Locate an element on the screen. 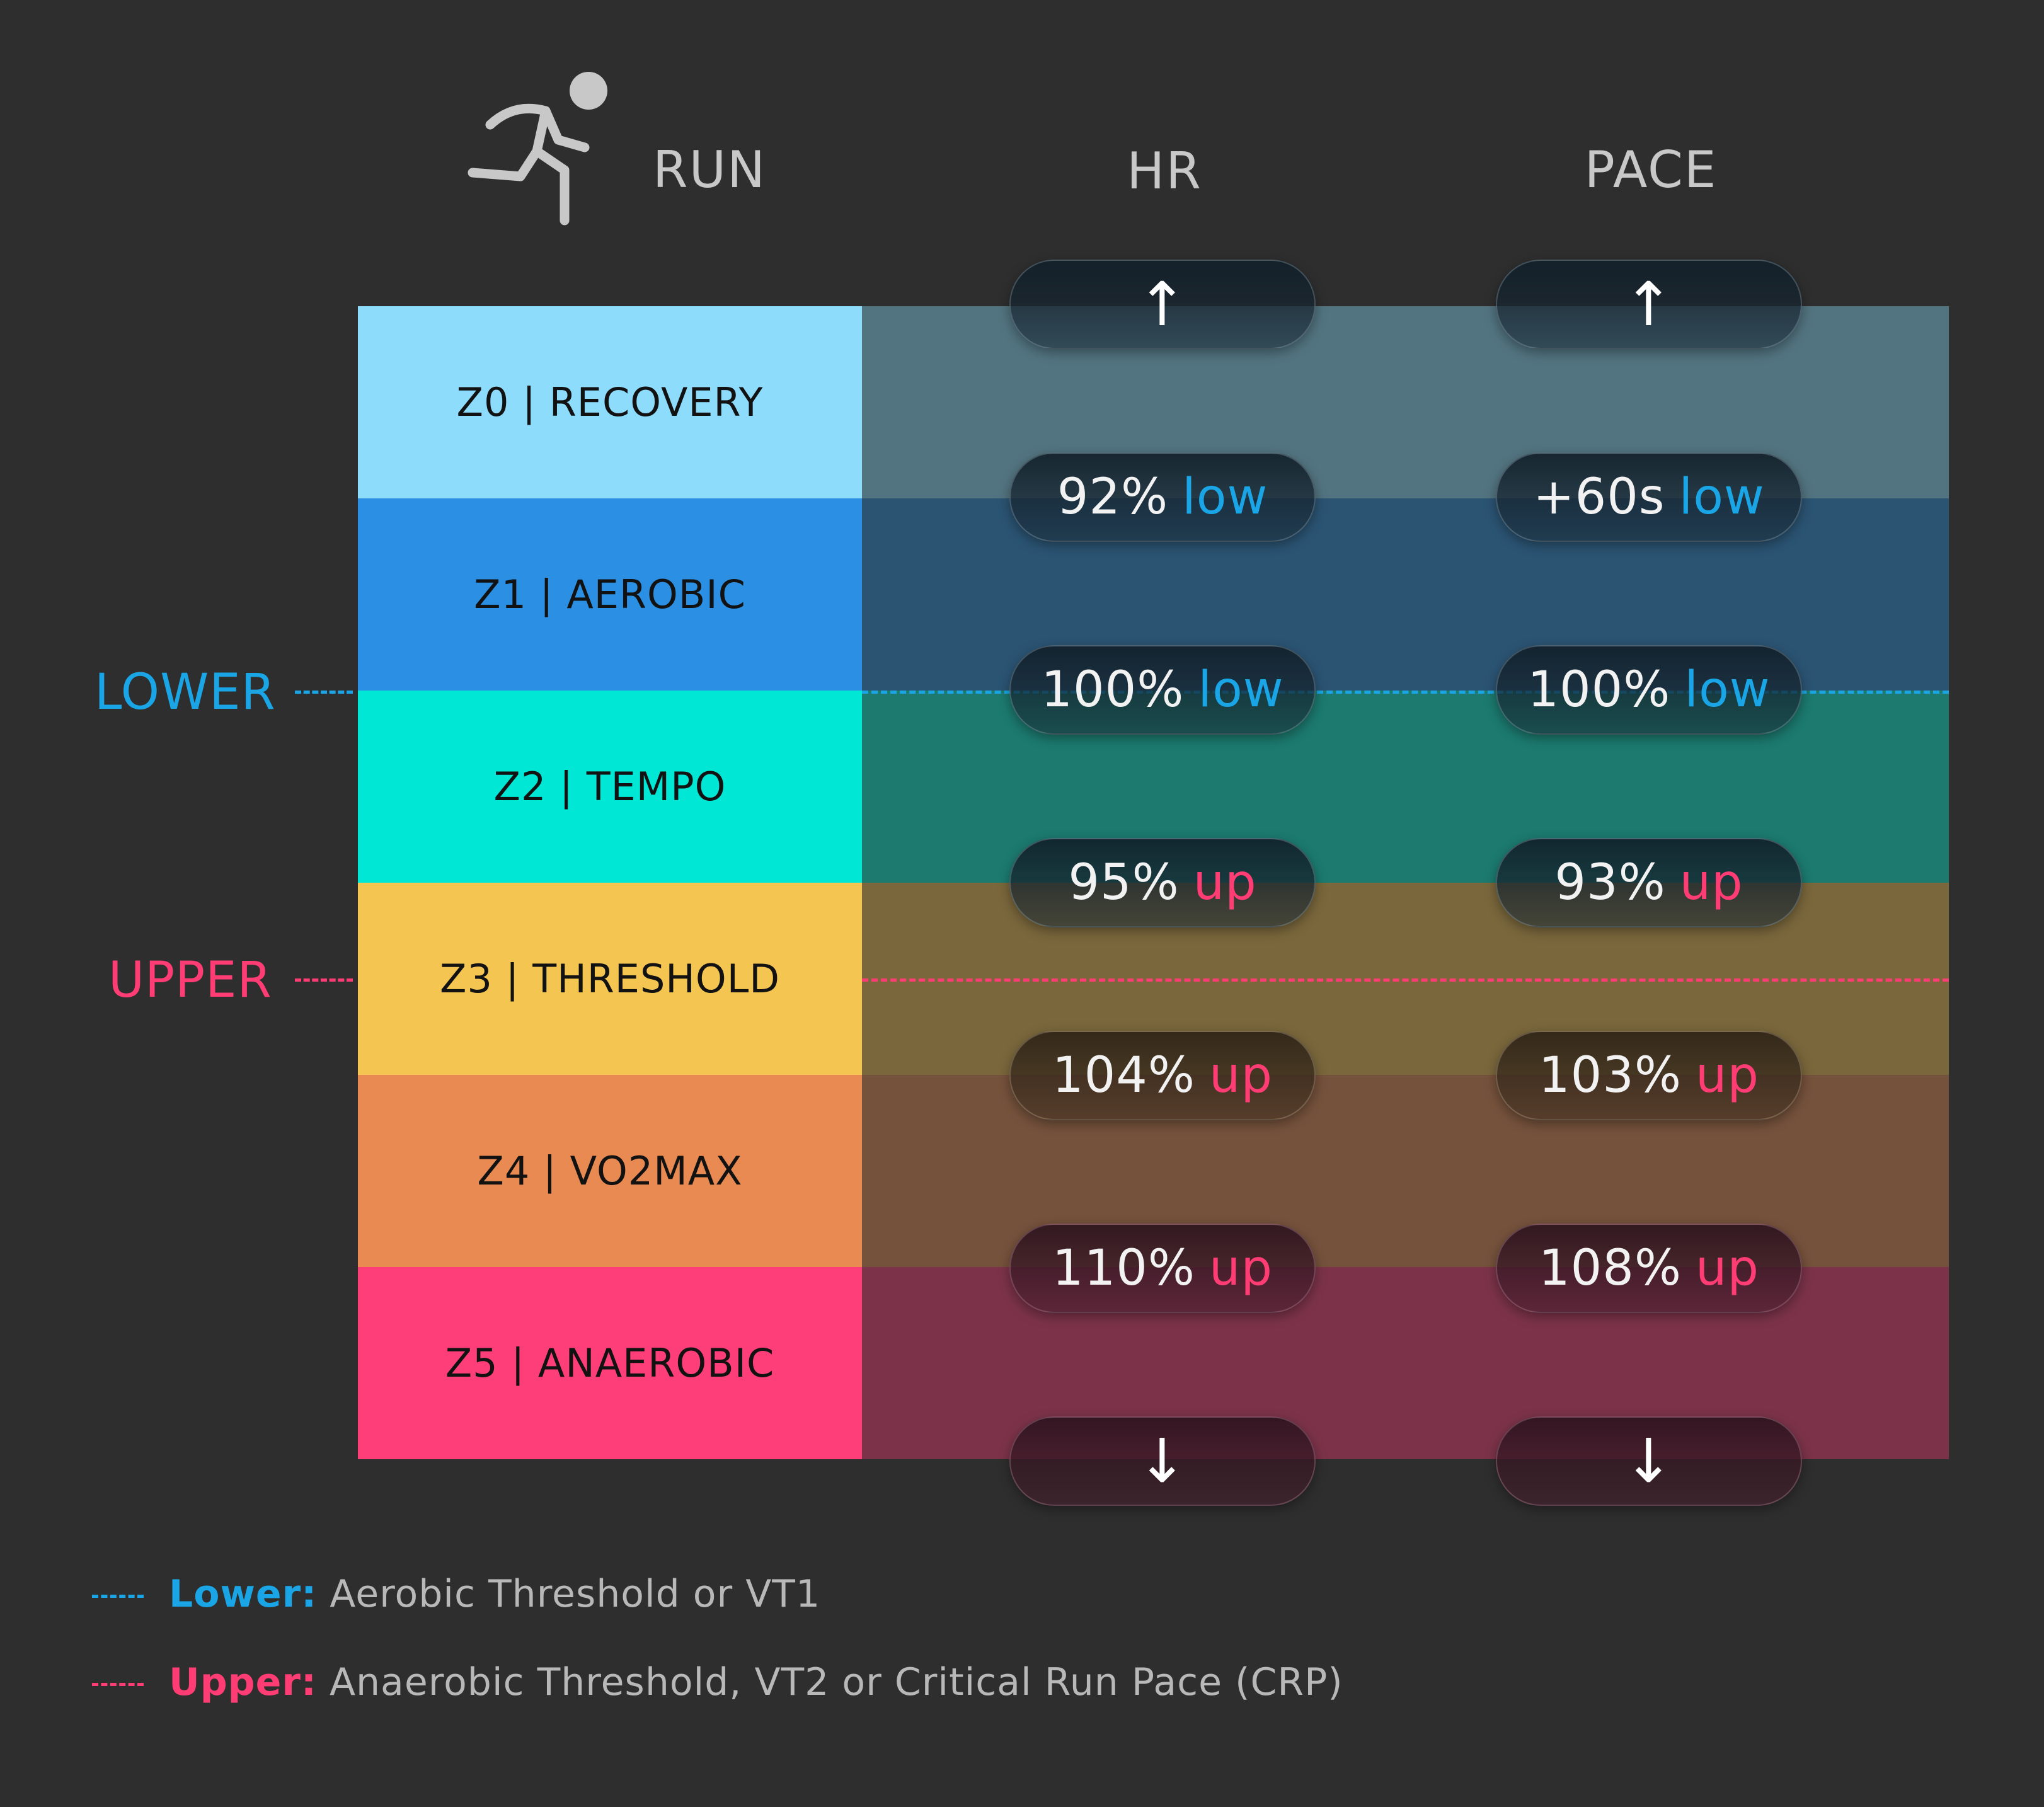 The height and width of the screenshot is (1807, 2044). pace-bottom-pill: ↓ is located at coordinates (1649, 1461).